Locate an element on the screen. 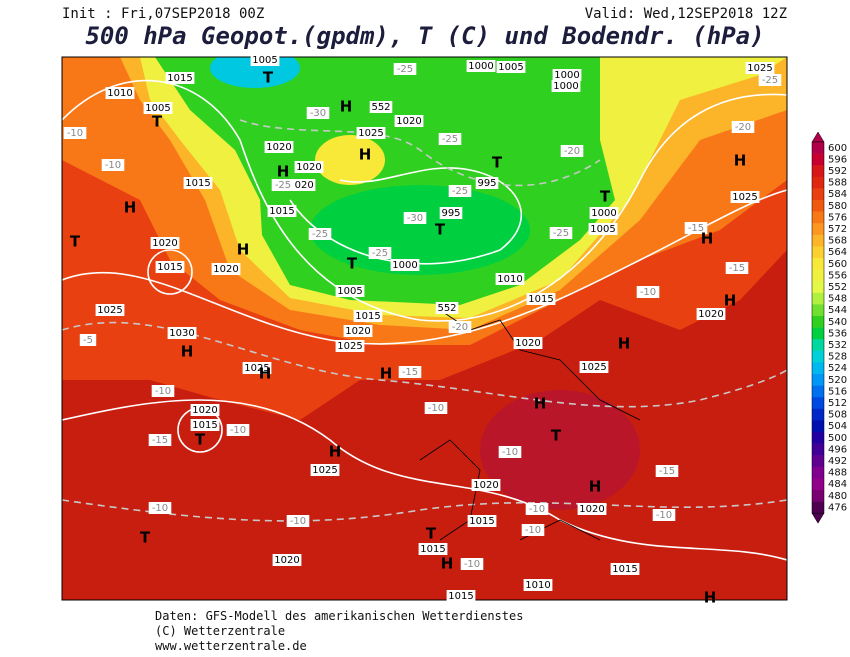  colorbar-label: 476 is located at coordinates (837, 507).